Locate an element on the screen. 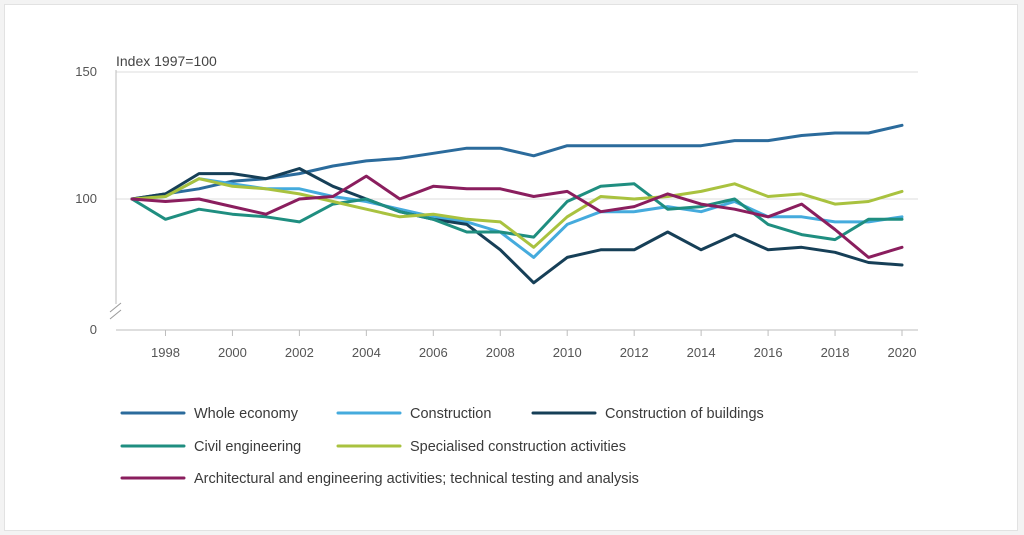 The image size is (1024, 535). y-tick-label-100: 100 is located at coordinates (86, 198).